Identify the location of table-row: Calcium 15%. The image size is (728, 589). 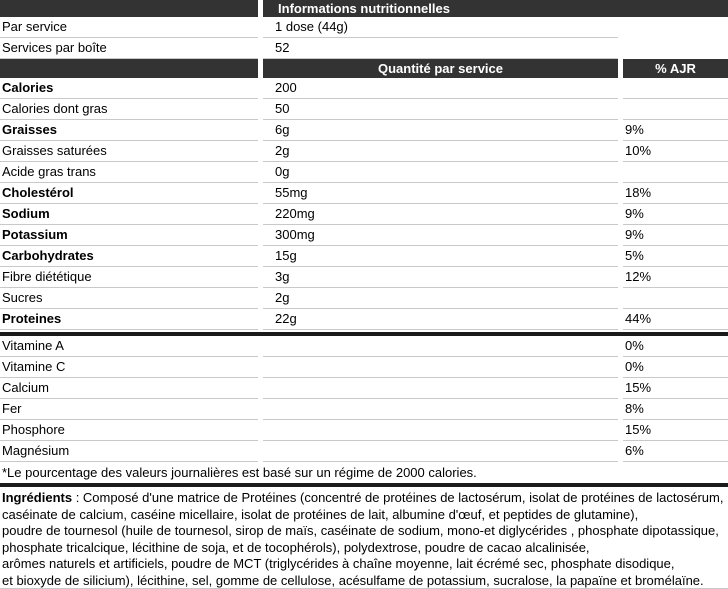
(364, 388).